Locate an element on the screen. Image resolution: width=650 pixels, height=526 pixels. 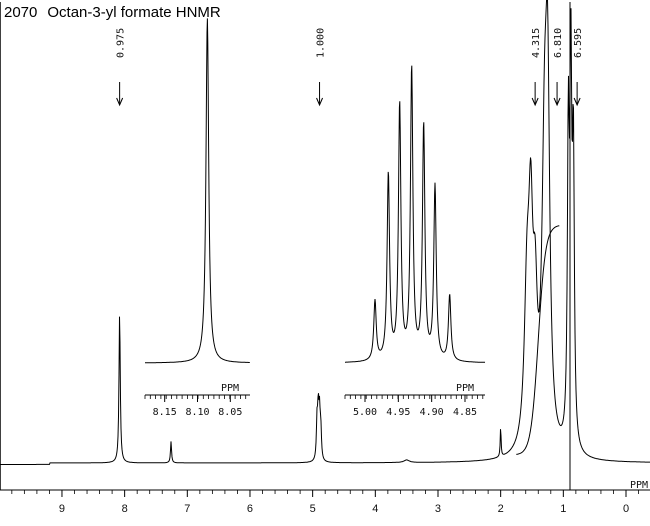
x-tick-label: 7 is located at coordinates (187, 509).